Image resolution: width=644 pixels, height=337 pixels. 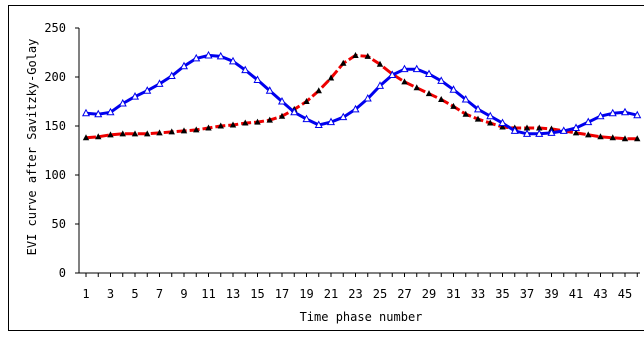 I want to click on y-axis-title: EVI curve after Savitzky-Golay, so click(x=32, y=147).